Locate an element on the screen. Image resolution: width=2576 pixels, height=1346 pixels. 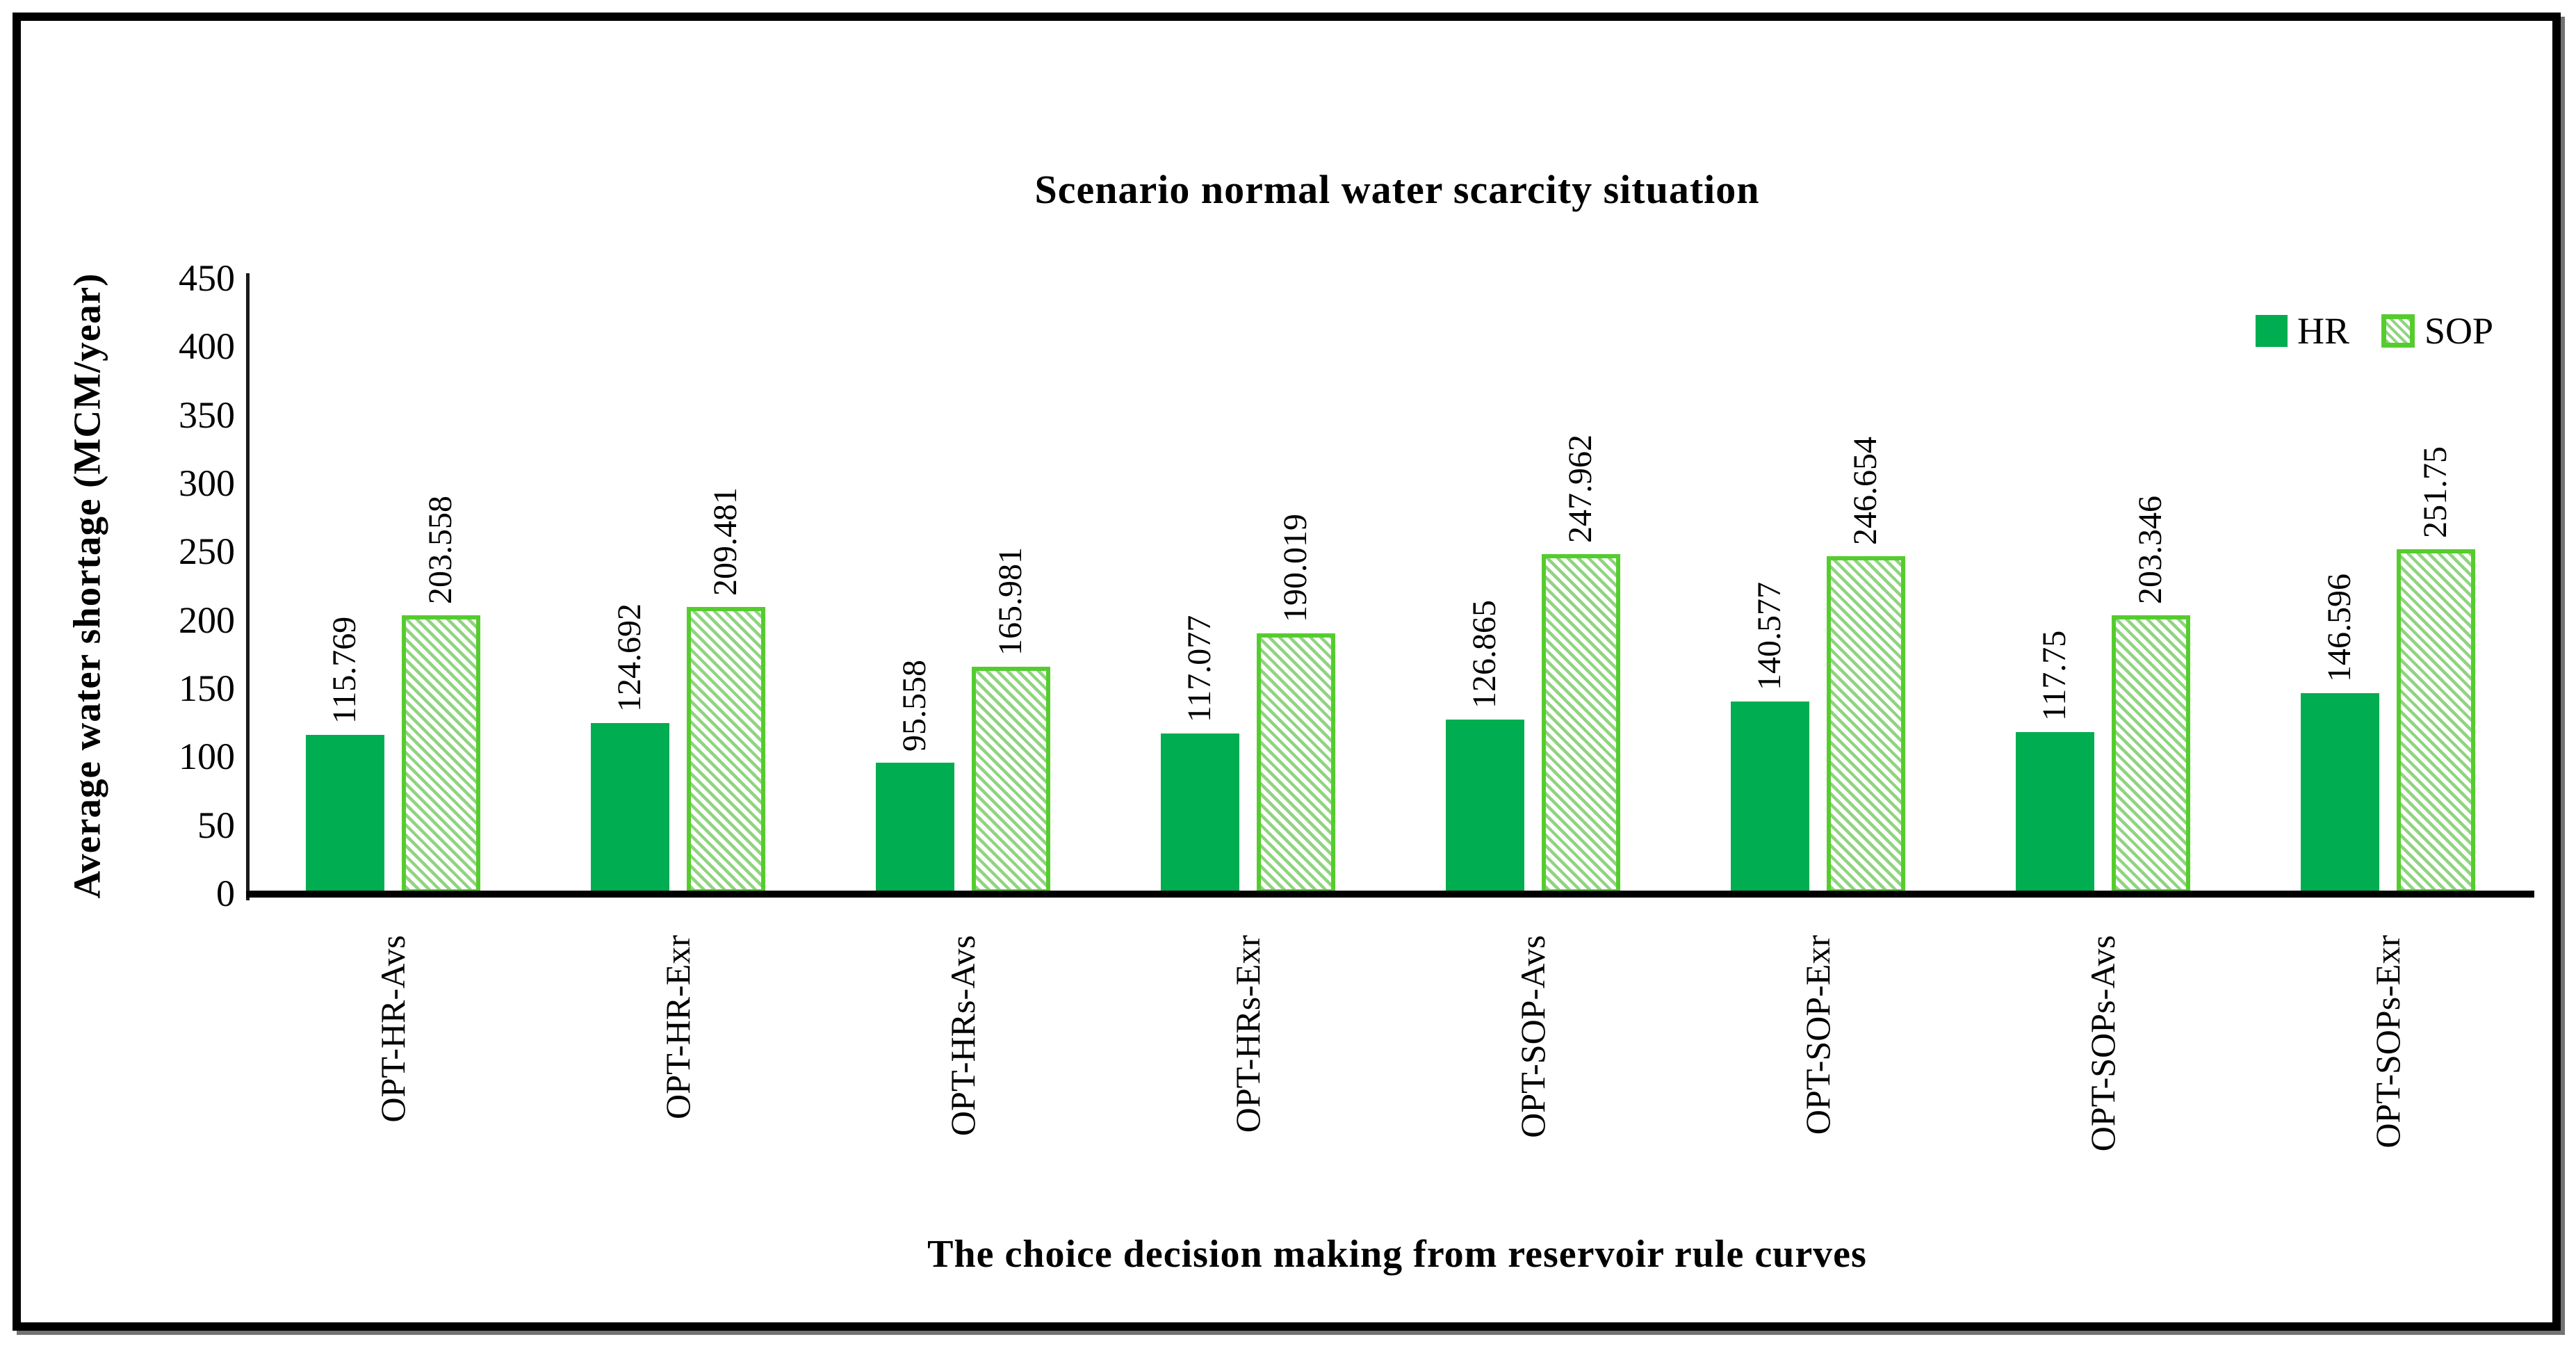
value-label-text: 115.769 is located at coordinates (344, 670).